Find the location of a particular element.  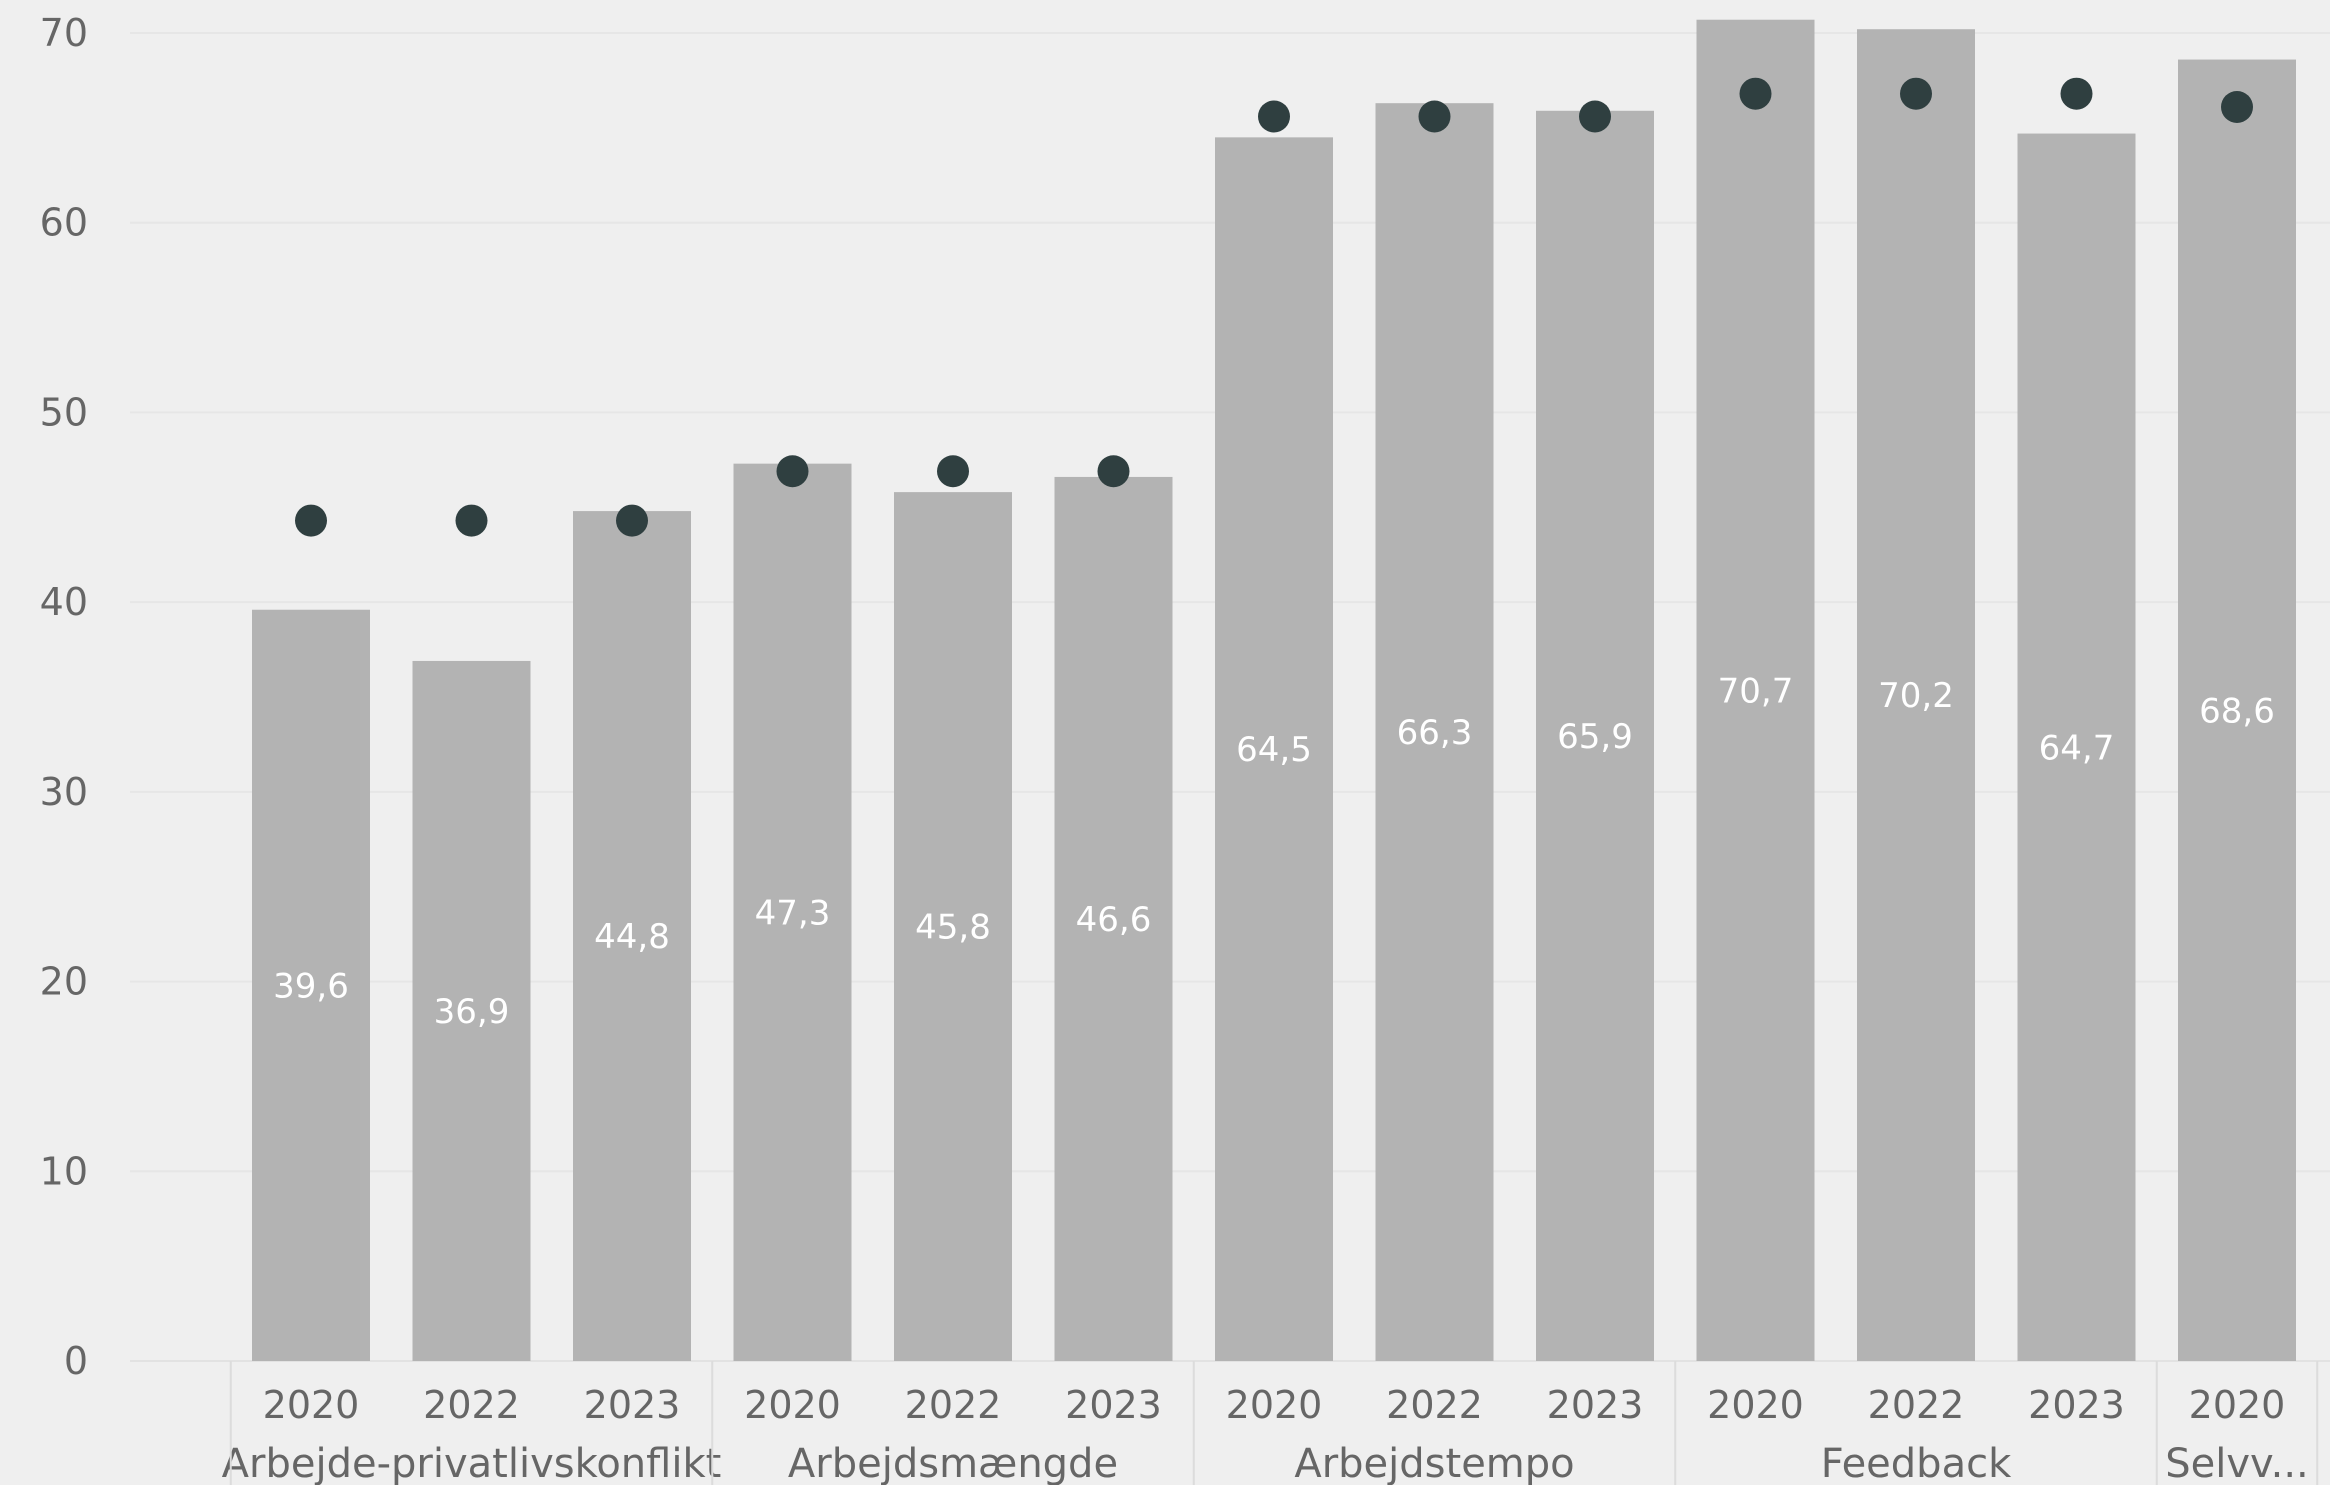

data-label: 46,6 is located at coordinates (1114, 920).